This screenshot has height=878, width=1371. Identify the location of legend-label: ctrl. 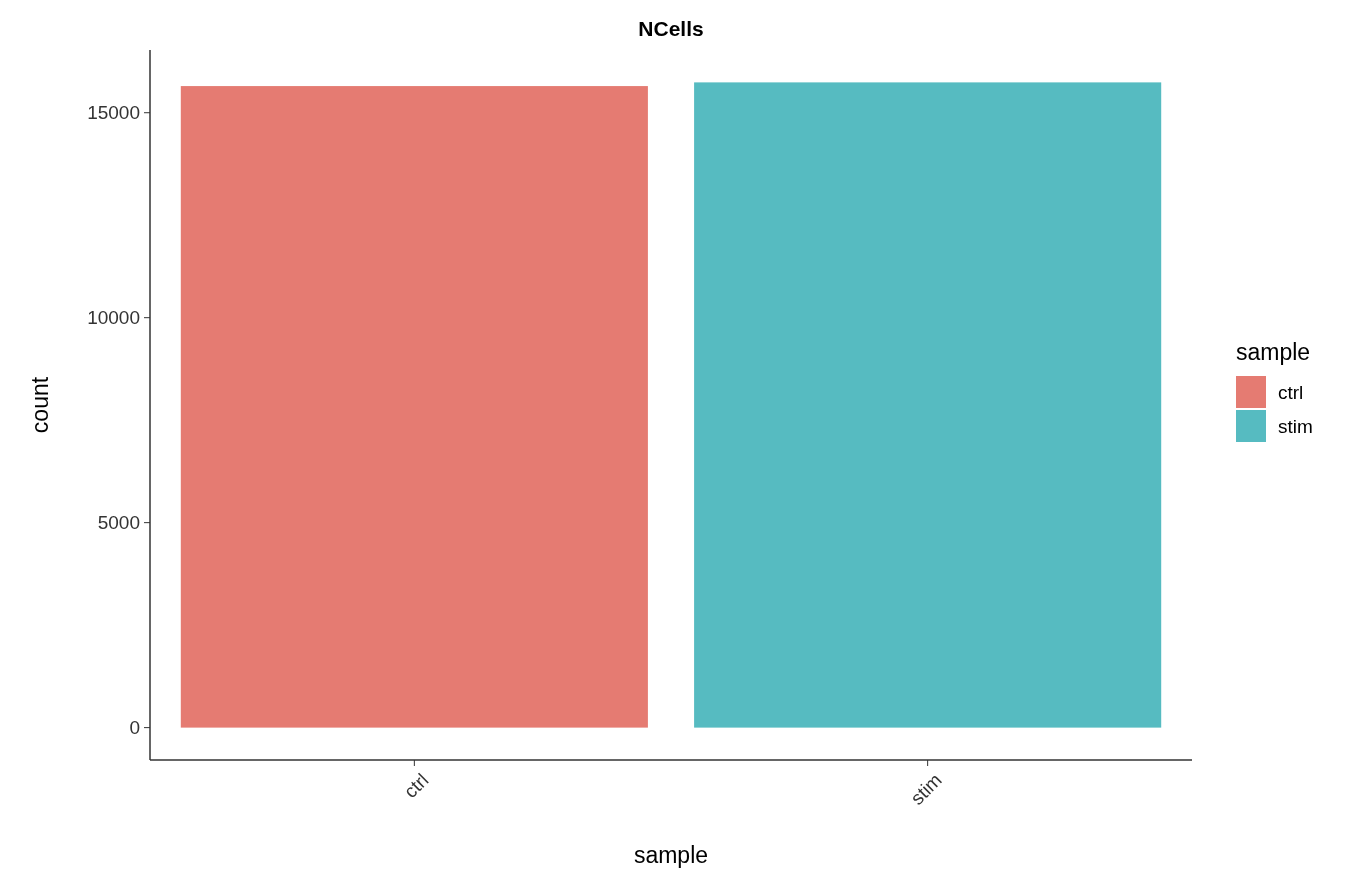
(1291, 392).